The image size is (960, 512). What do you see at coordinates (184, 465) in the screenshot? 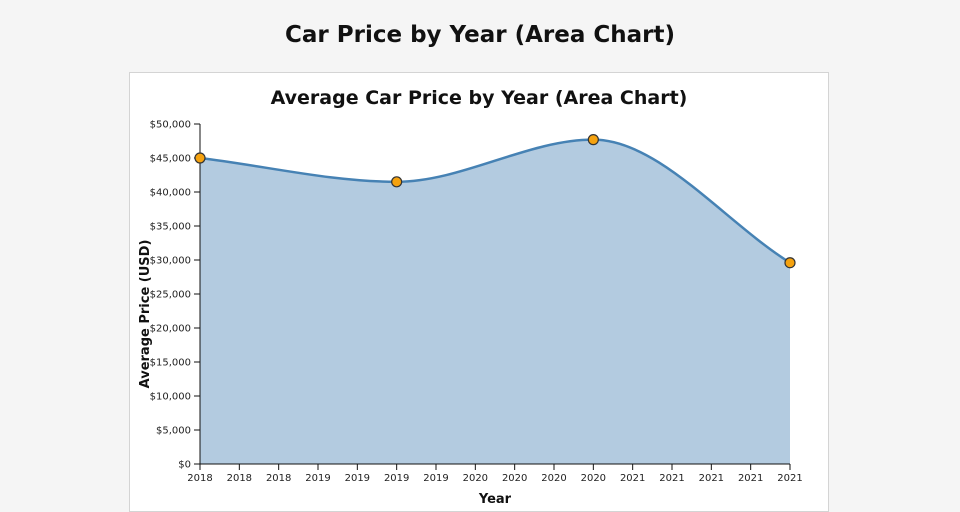
I see `y-tick-label: $0` at bounding box center [184, 465].